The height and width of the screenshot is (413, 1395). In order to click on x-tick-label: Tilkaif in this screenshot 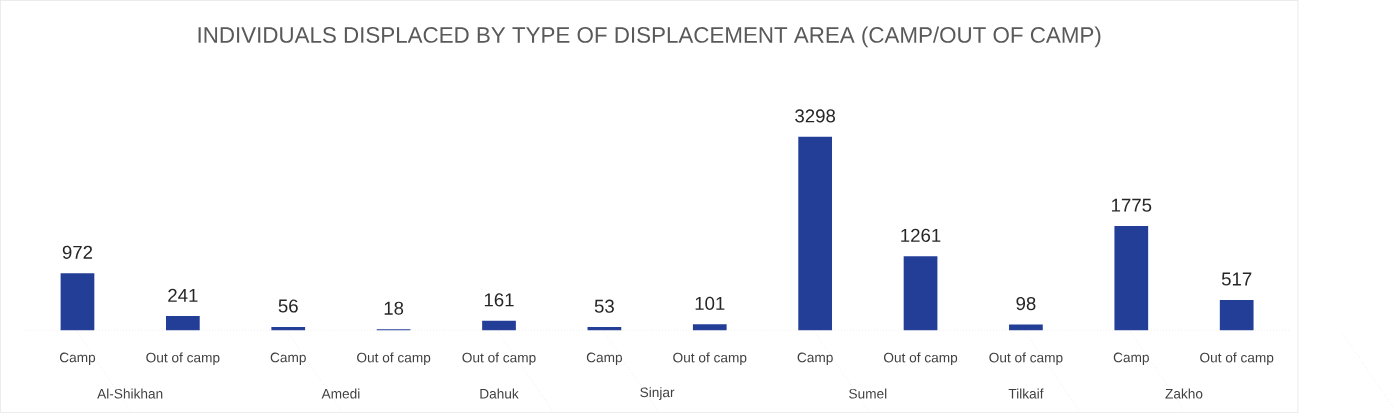, I will do `click(1026, 393)`.